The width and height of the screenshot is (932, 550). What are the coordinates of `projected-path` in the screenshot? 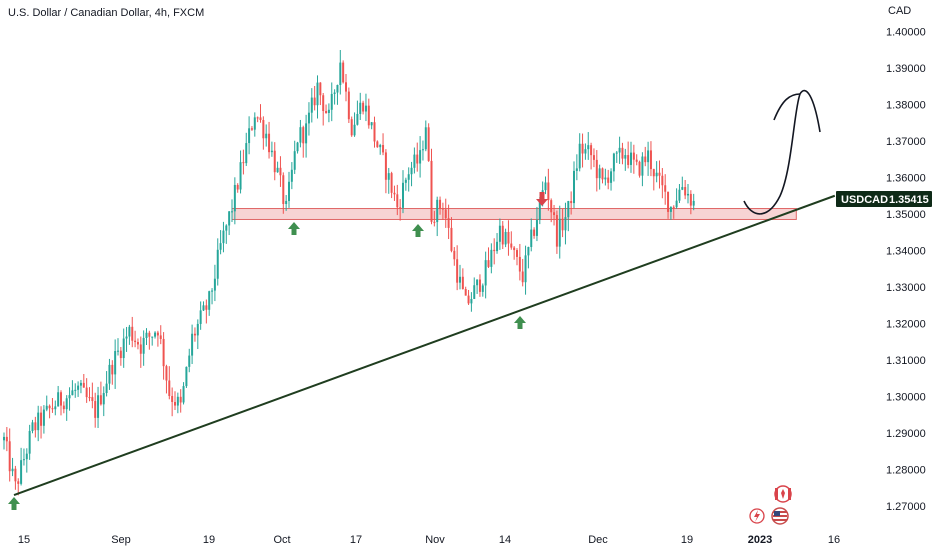 It's located at (782, 152).